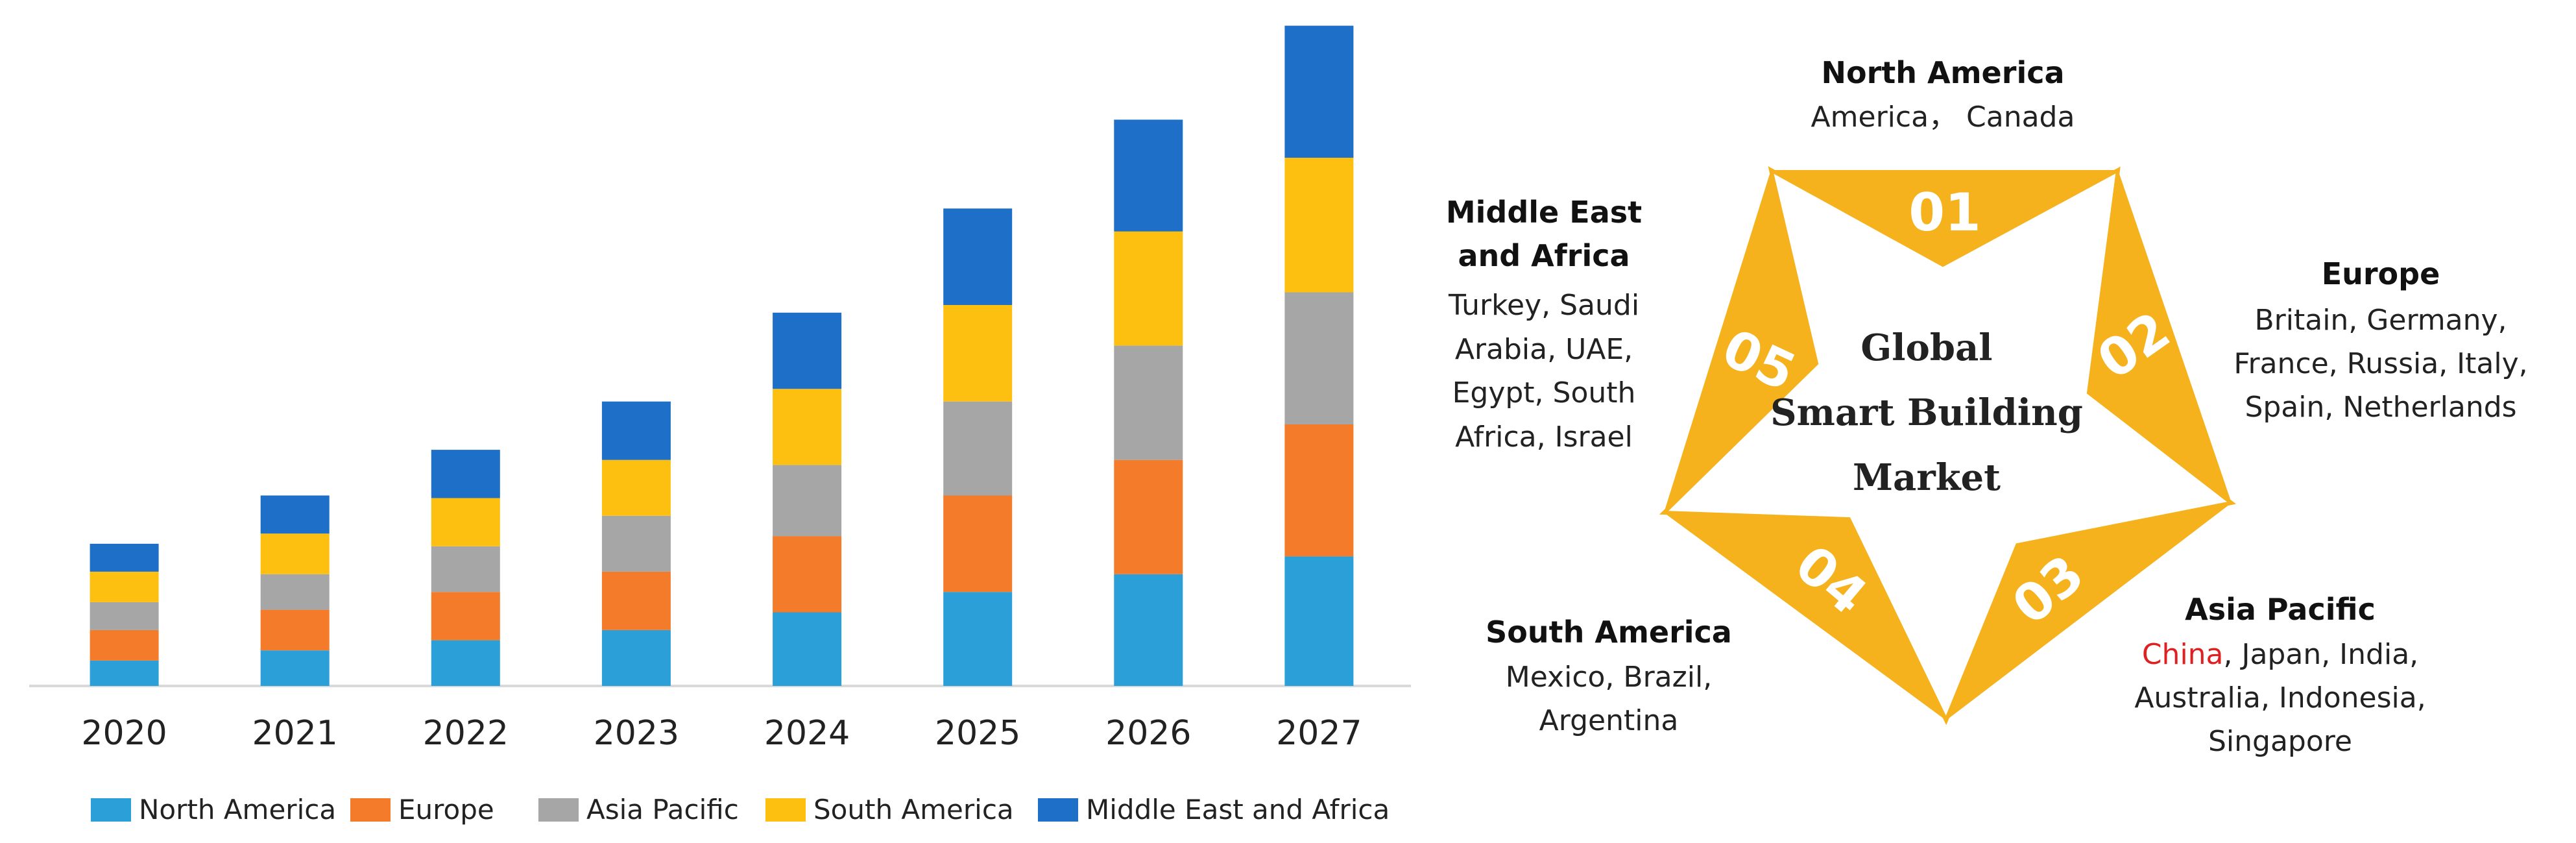 The height and width of the screenshot is (843, 2576). What do you see at coordinates (465, 569) in the screenshot?
I see `bar-segment-2022-asia-pacific` at bounding box center [465, 569].